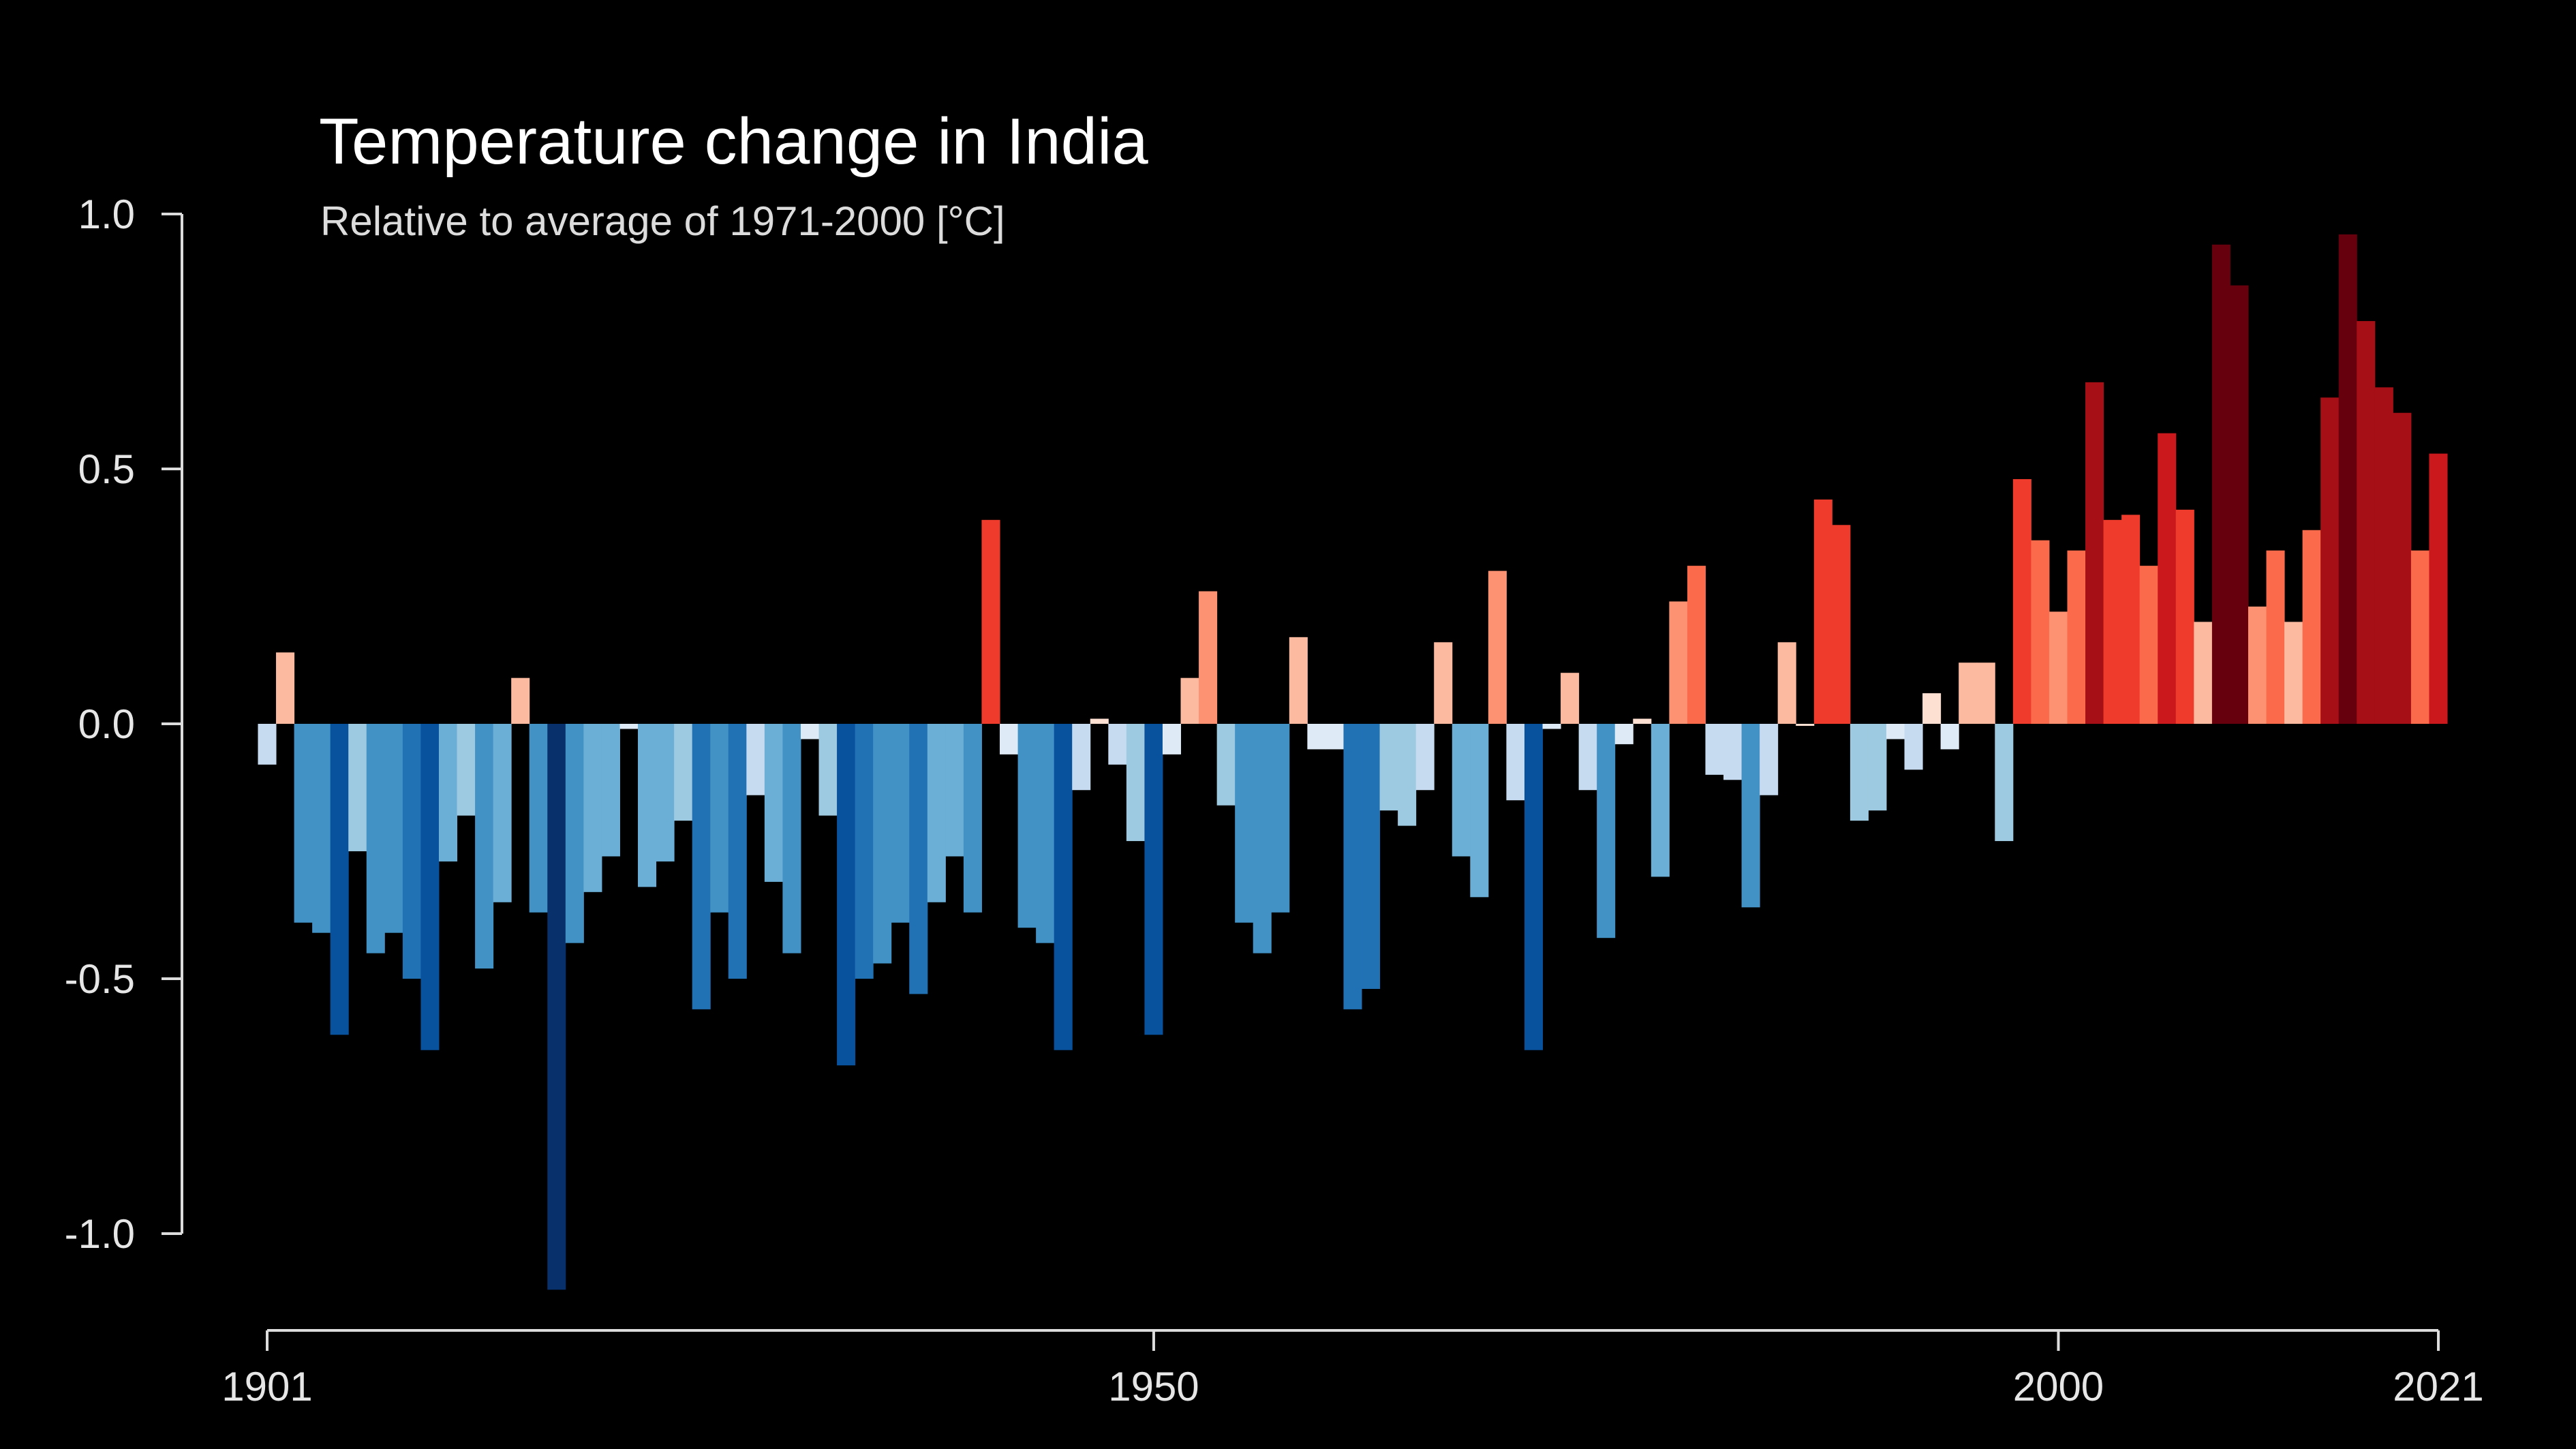 This screenshot has height=1449, width=2576. What do you see at coordinates (2131, 619) in the screenshot?
I see `bar-2004` at bounding box center [2131, 619].